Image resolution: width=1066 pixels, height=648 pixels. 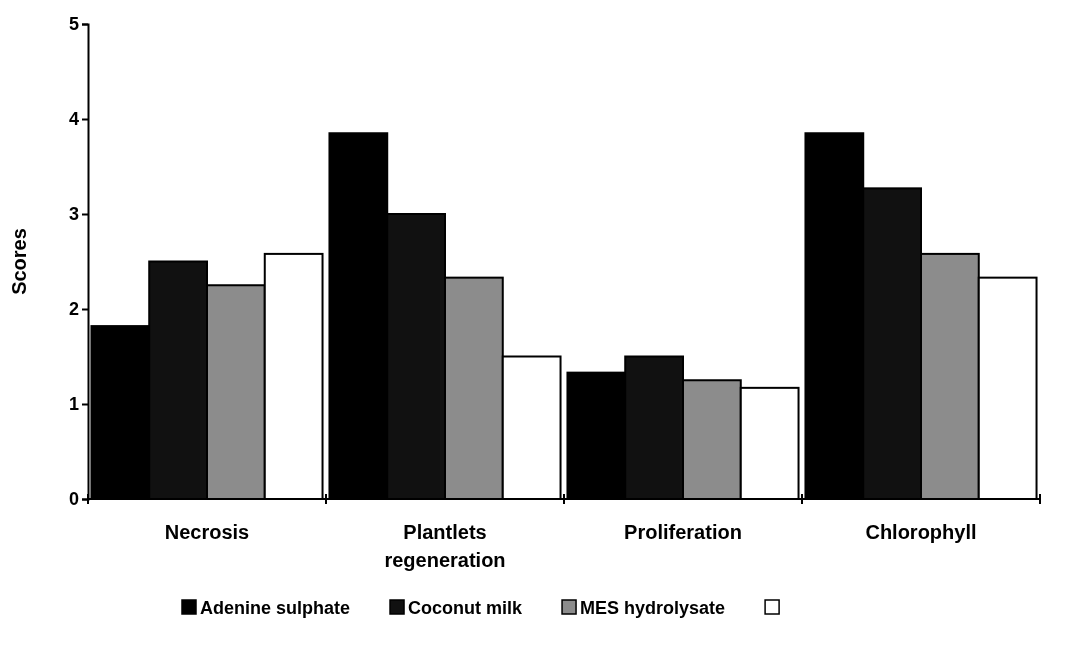 What do you see at coordinates (73, 309) in the screenshot?
I see `y-tick-label: 2` at bounding box center [73, 309].